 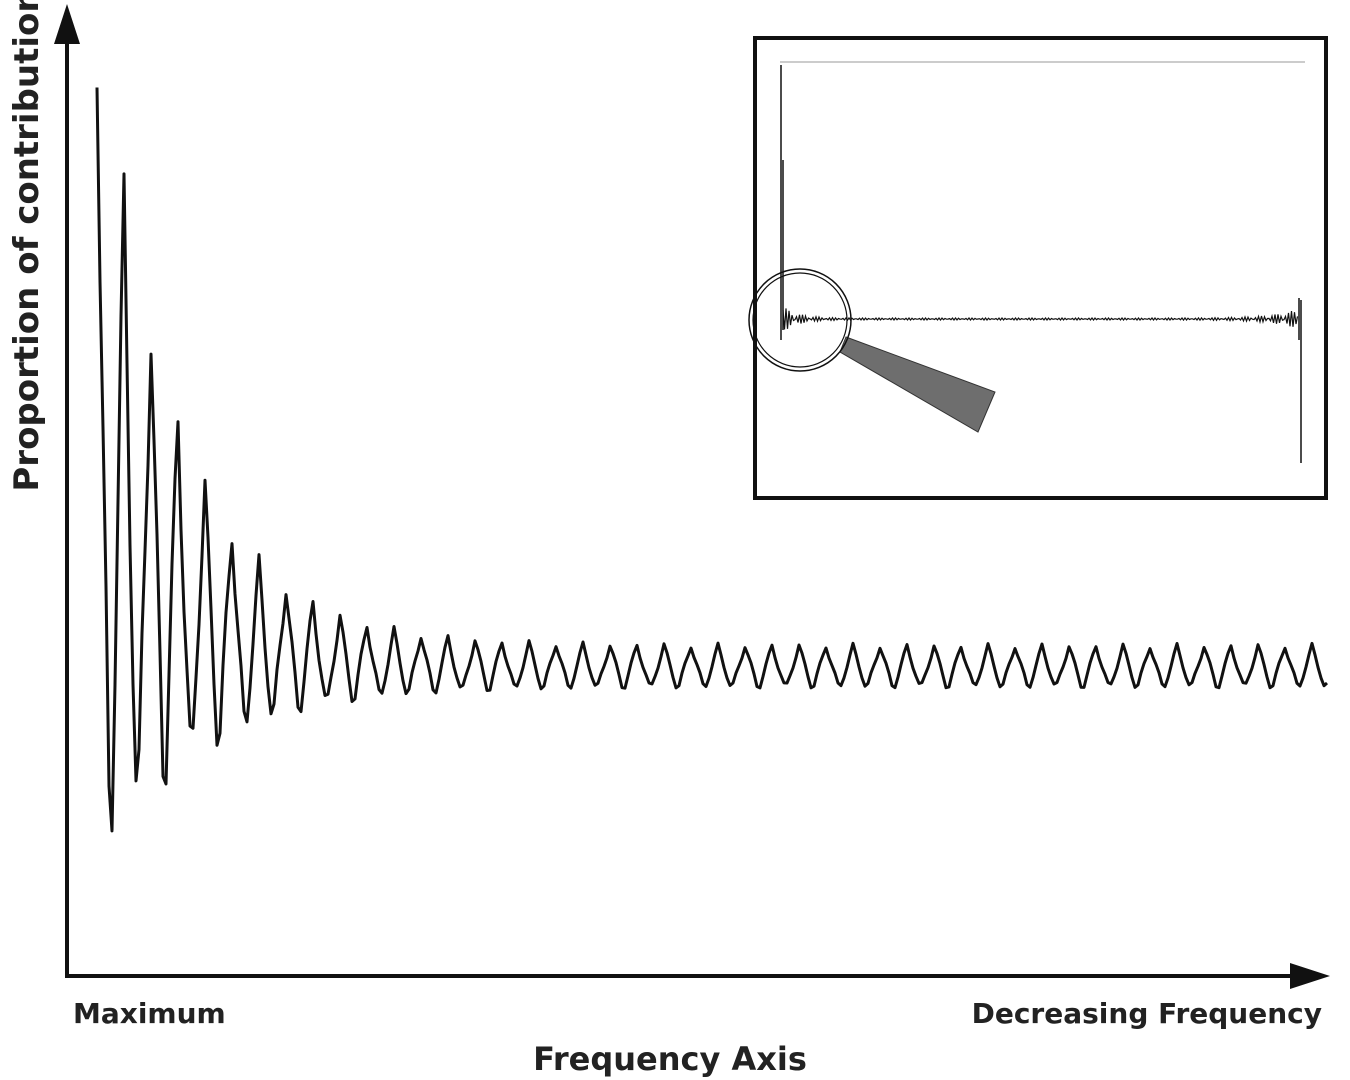 What do you see at coordinates (1040, 319) in the screenshot?
I see `inset-signal` at bounding box center [1040, 319].